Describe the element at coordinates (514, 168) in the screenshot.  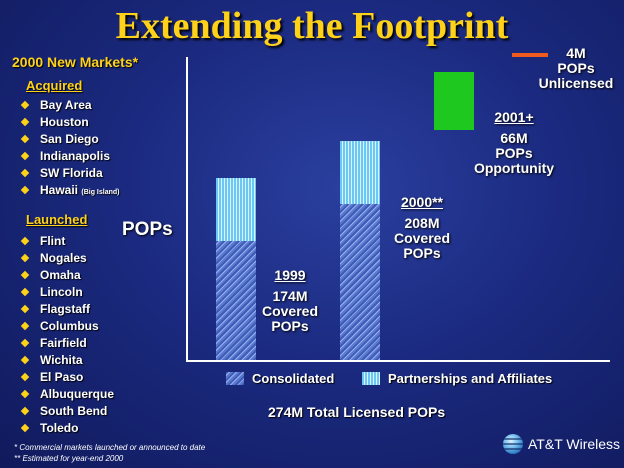
I see `annotation-line: Opportunity` at that location.